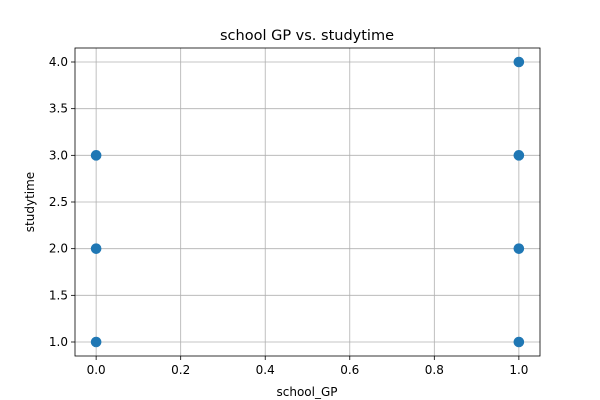 The image size is (600, 400). I want to click on x-axis-title: school_GP, so click(306, 392).